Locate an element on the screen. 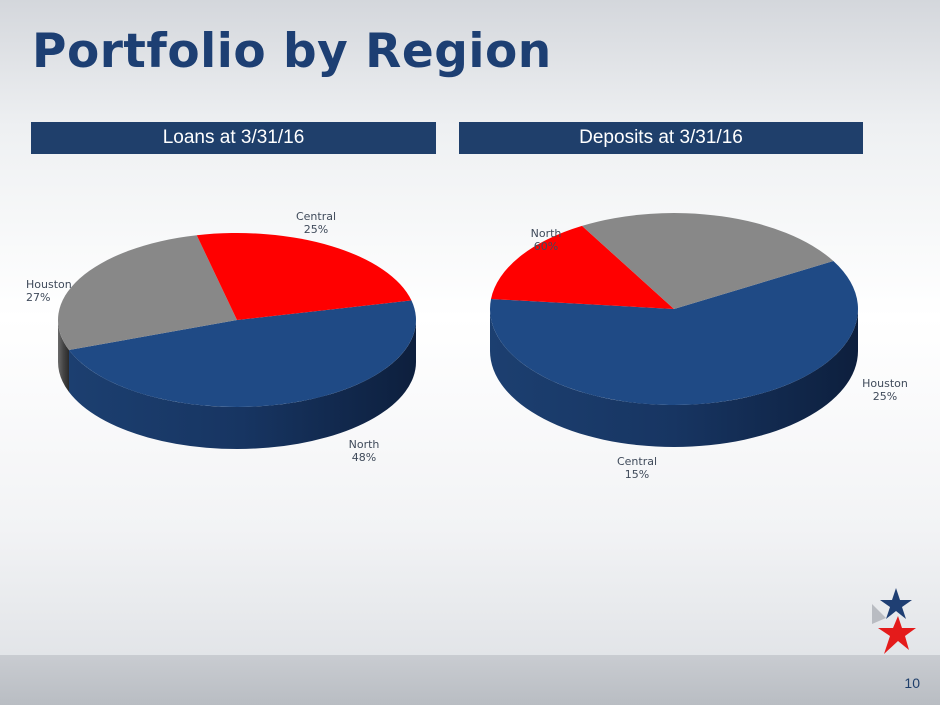 This screenshot has height=705, width=940. label-north: North 48% is located at coordinates (364, 451).